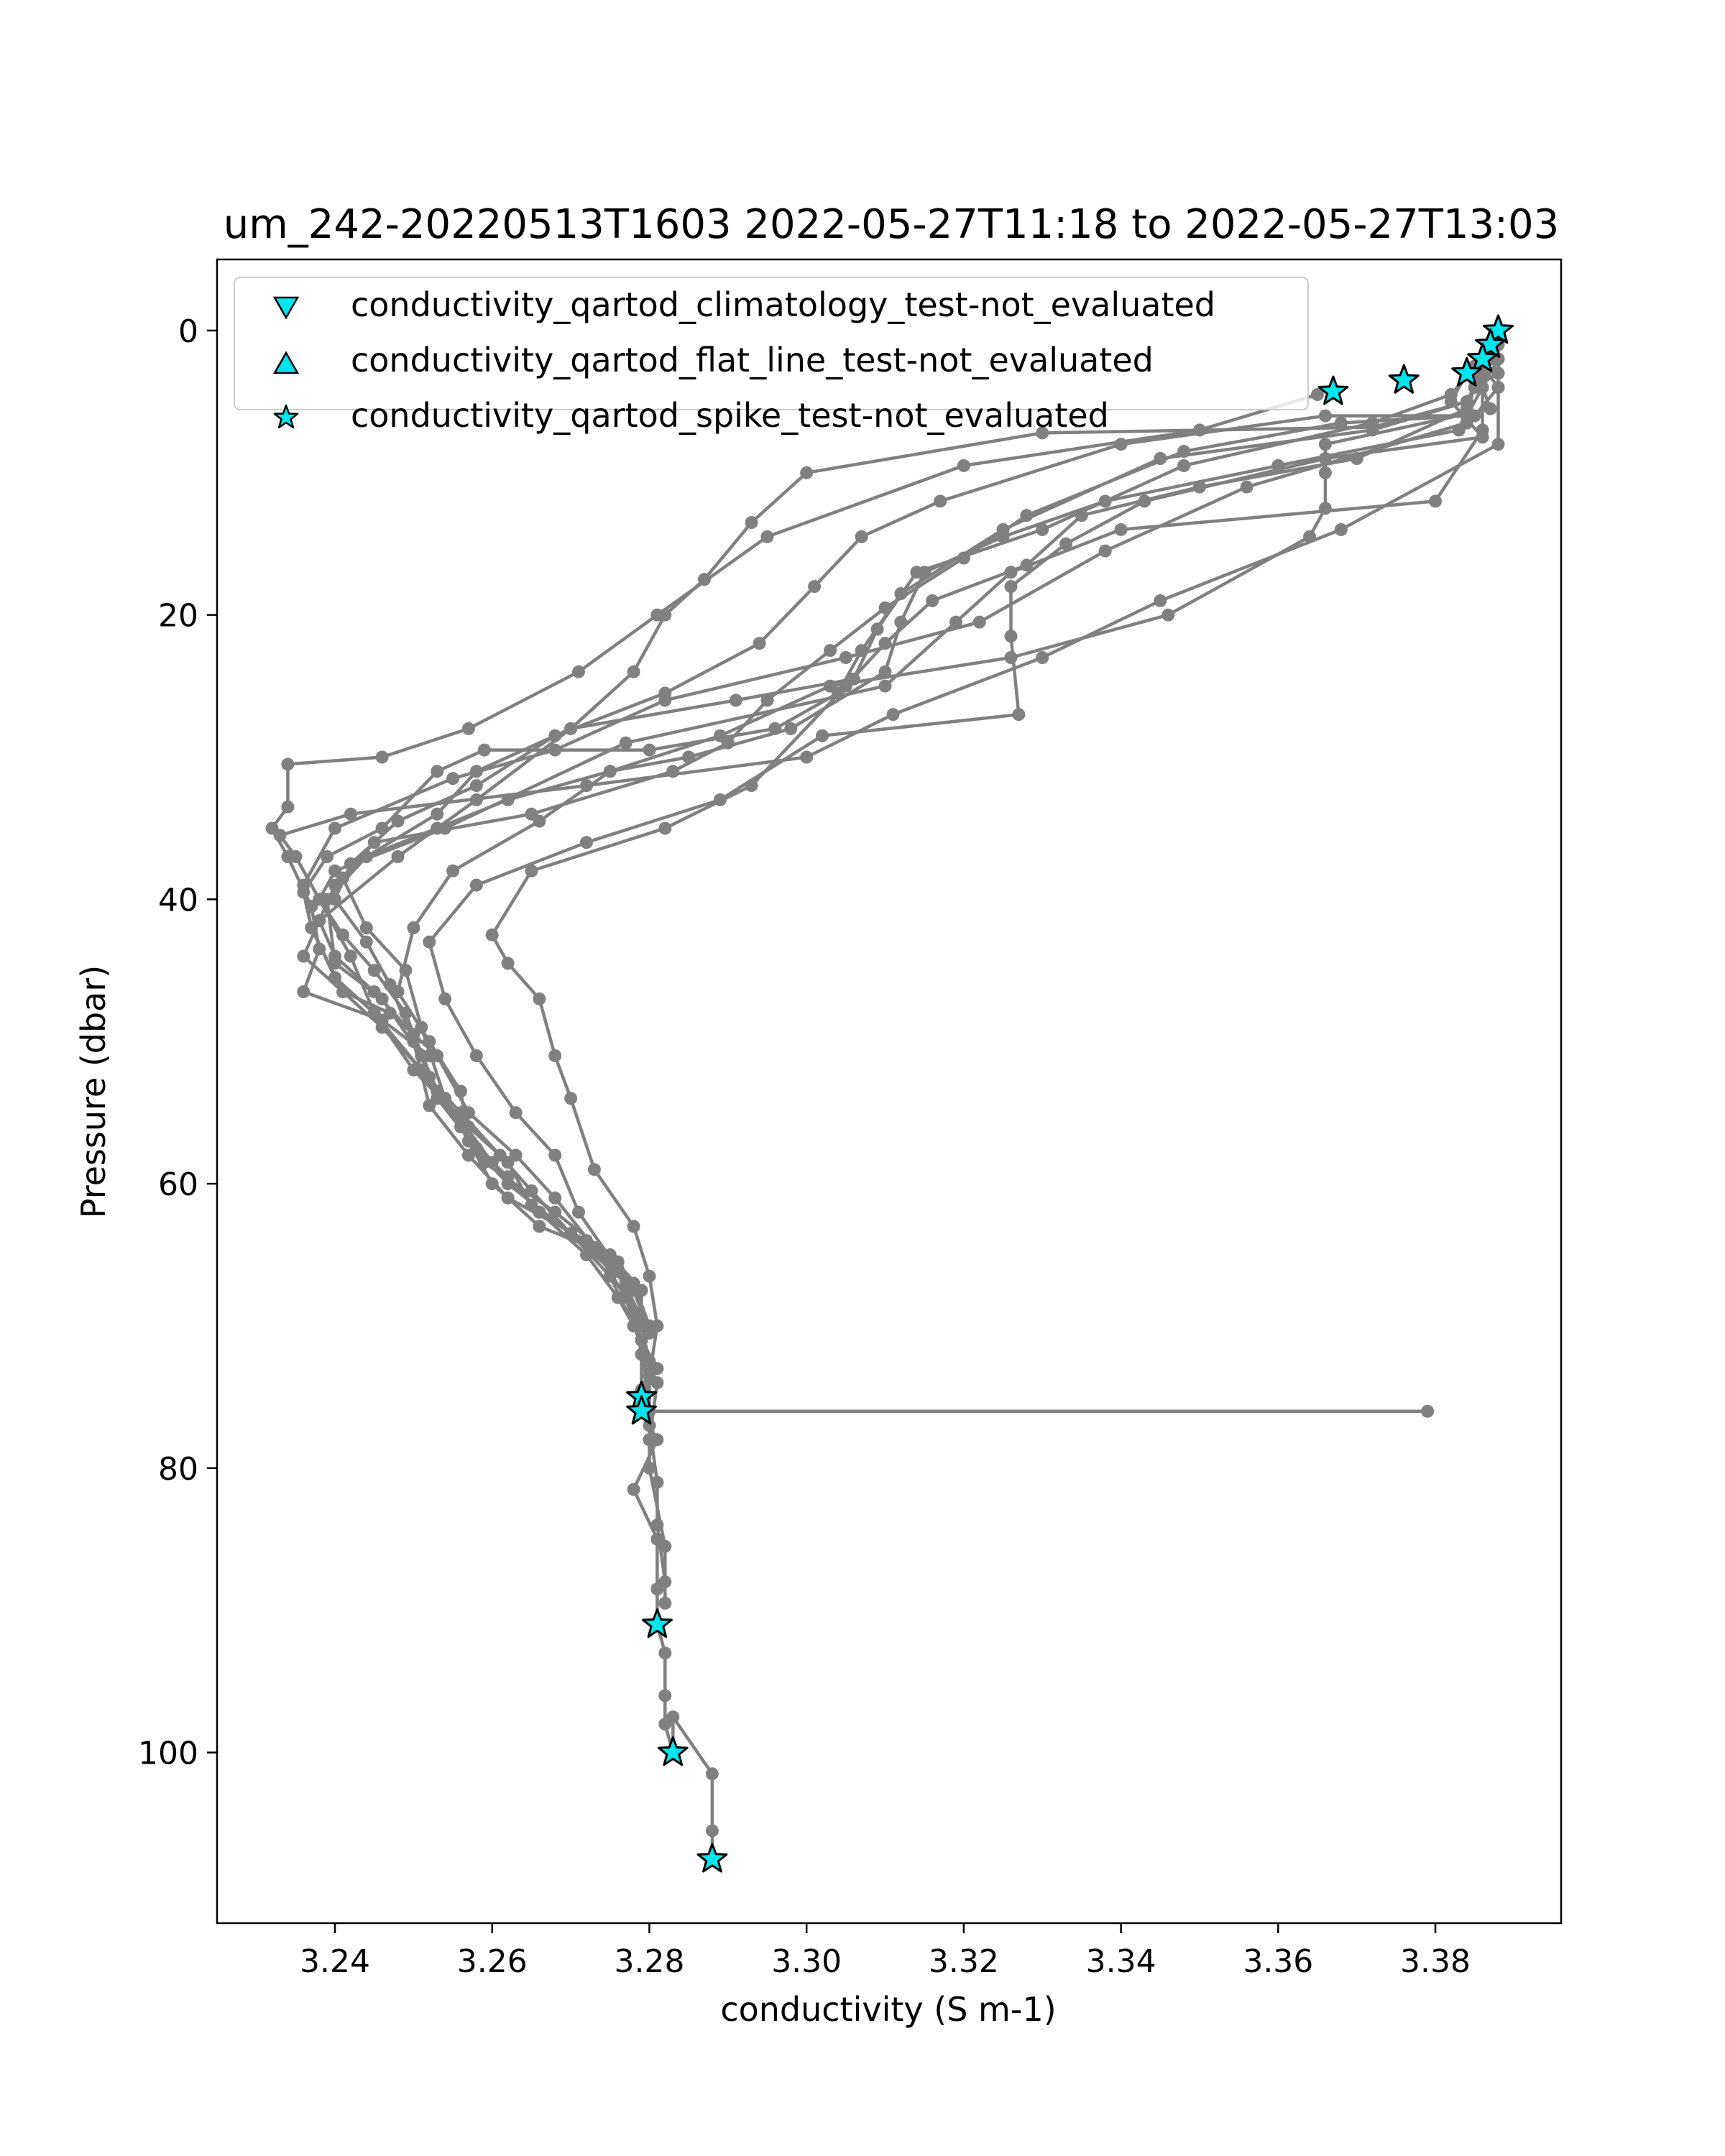 The height and width of the screenshot is (2156, 1725). I want to click on star-icon, so click(286, 417).